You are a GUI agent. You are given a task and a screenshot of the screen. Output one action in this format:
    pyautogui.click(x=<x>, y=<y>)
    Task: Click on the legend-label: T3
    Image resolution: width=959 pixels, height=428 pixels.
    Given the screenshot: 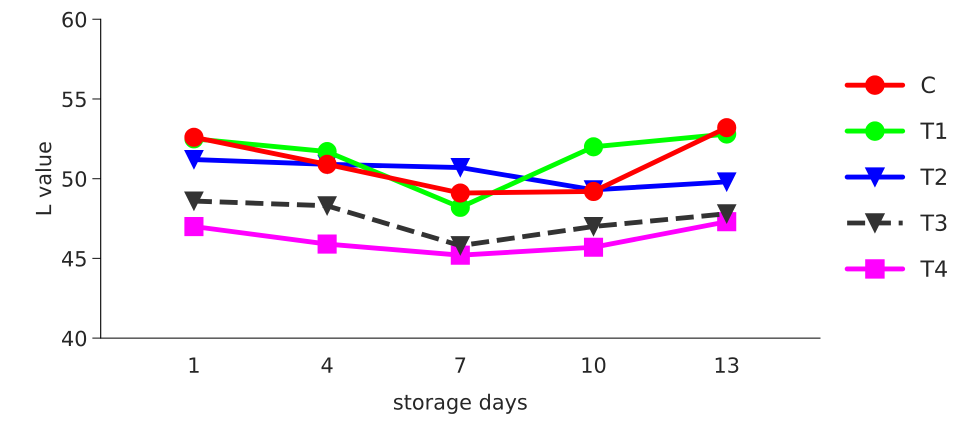 What is the action you would take?
    pyautogui.click(x=933, y=223)
    